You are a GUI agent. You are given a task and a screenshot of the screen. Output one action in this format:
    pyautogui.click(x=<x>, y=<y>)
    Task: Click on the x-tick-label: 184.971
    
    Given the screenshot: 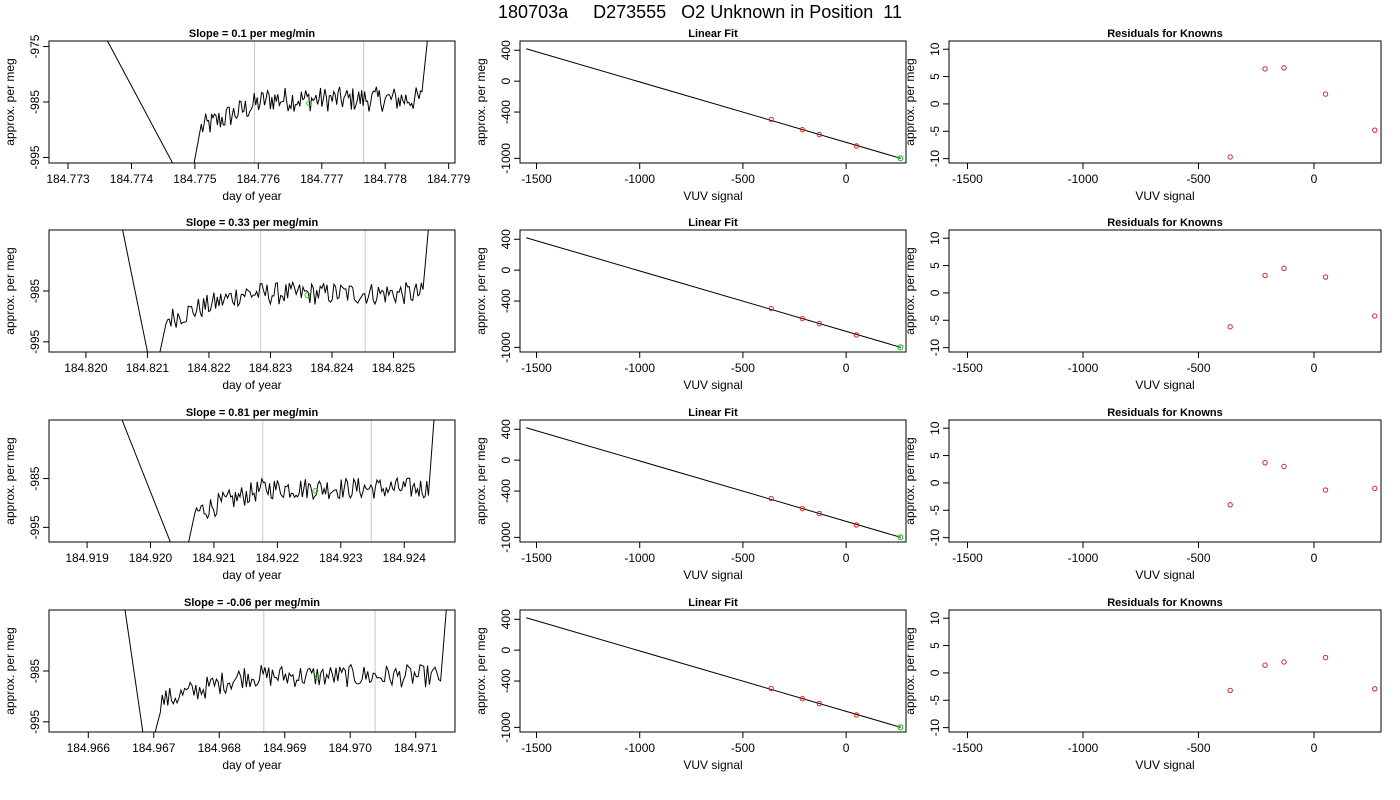 What is the action you would take?
    pyautogui.click(x=416, y=748)
    